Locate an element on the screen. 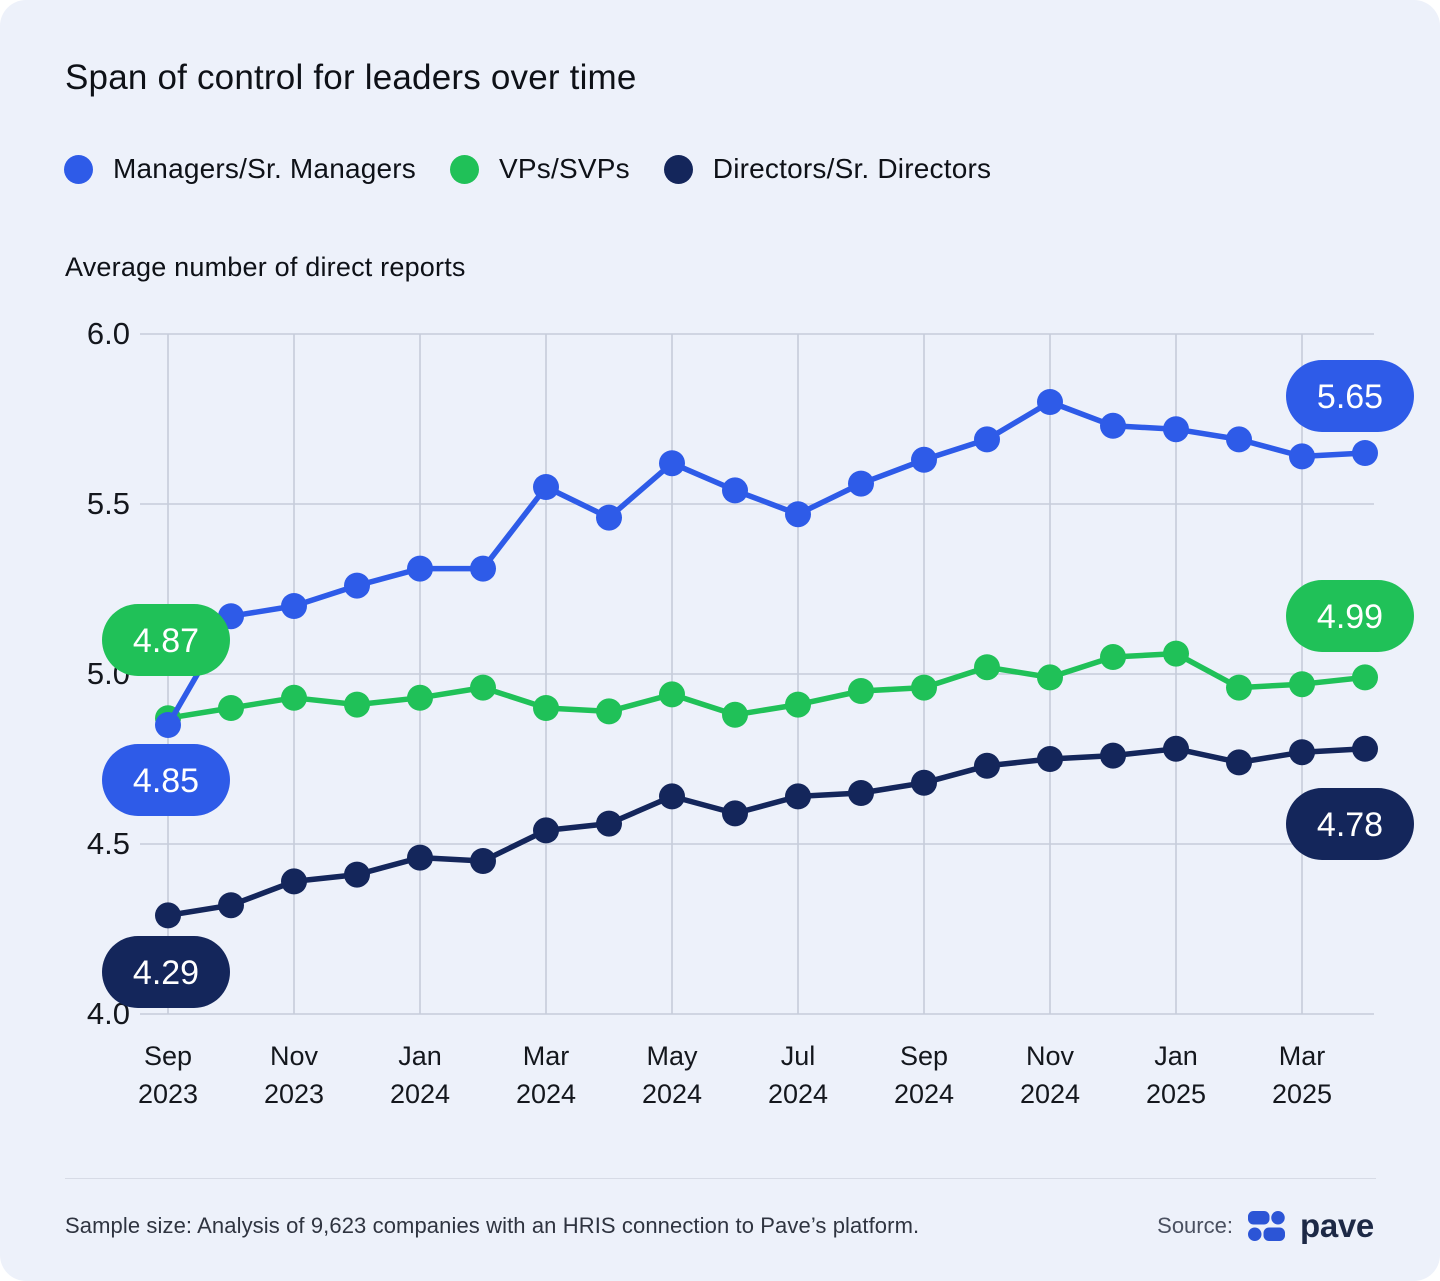  x-tick-month: Sep is located at coordinates (924, 1056).